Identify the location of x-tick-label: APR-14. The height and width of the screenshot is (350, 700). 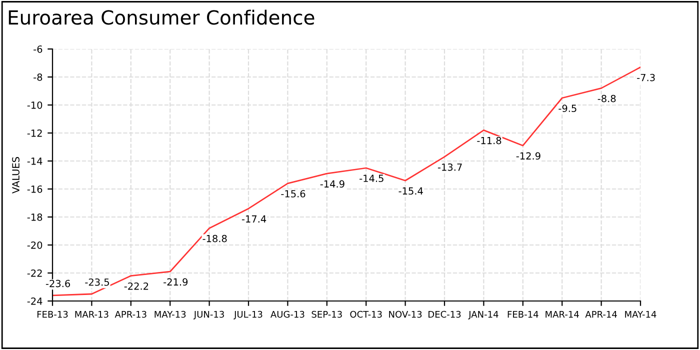
(601, 314).